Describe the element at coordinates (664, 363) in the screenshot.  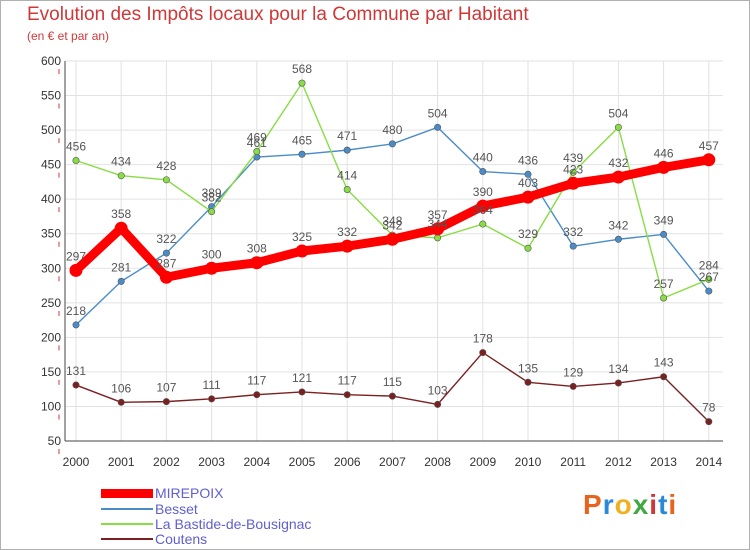
I see `data-label-coutens: 143` at that location.